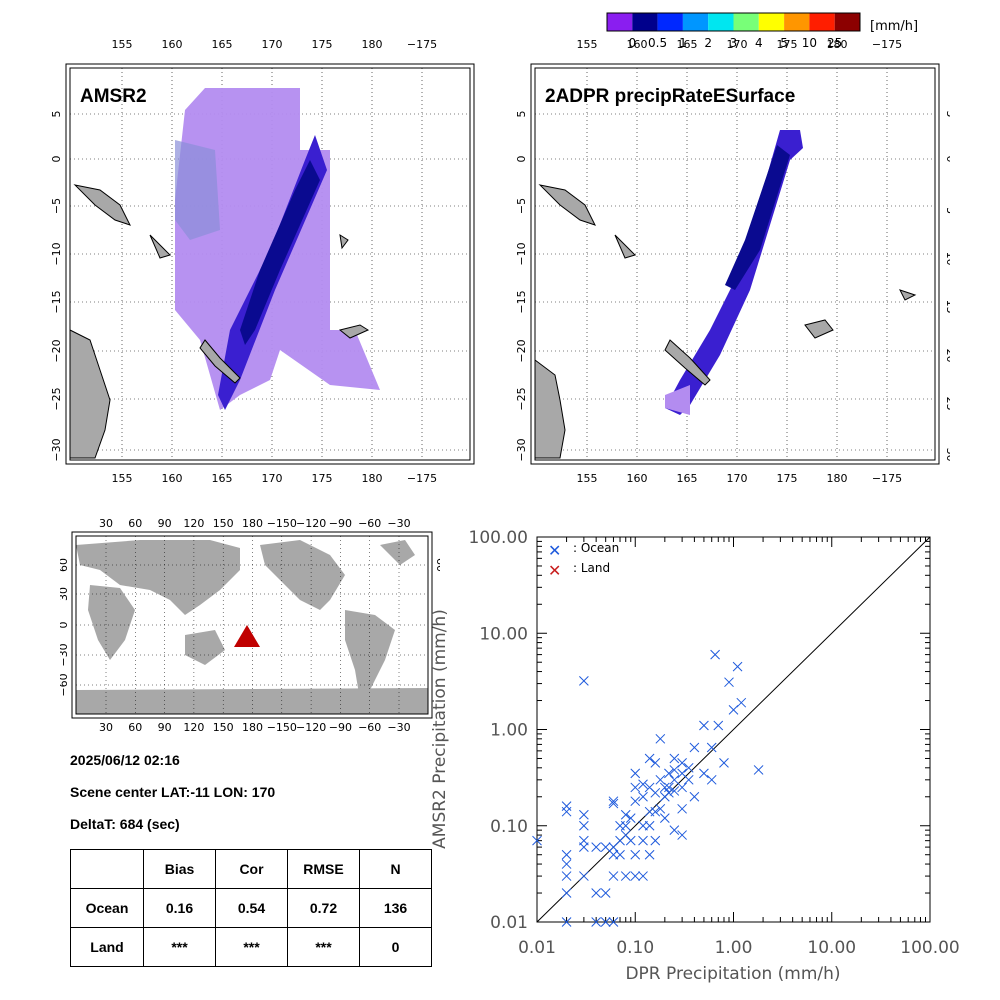 Image resolution: width=1000 pixels, height=1000 pixels. Describe the element at coordinates (929, 948) in the screenshot. I see `x-tick-label: 100.00` at that location.